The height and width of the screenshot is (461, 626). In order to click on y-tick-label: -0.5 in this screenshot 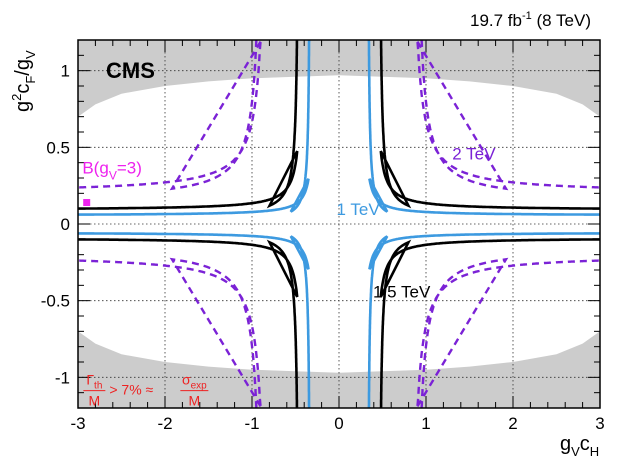, I will do `click(55, 301)`.